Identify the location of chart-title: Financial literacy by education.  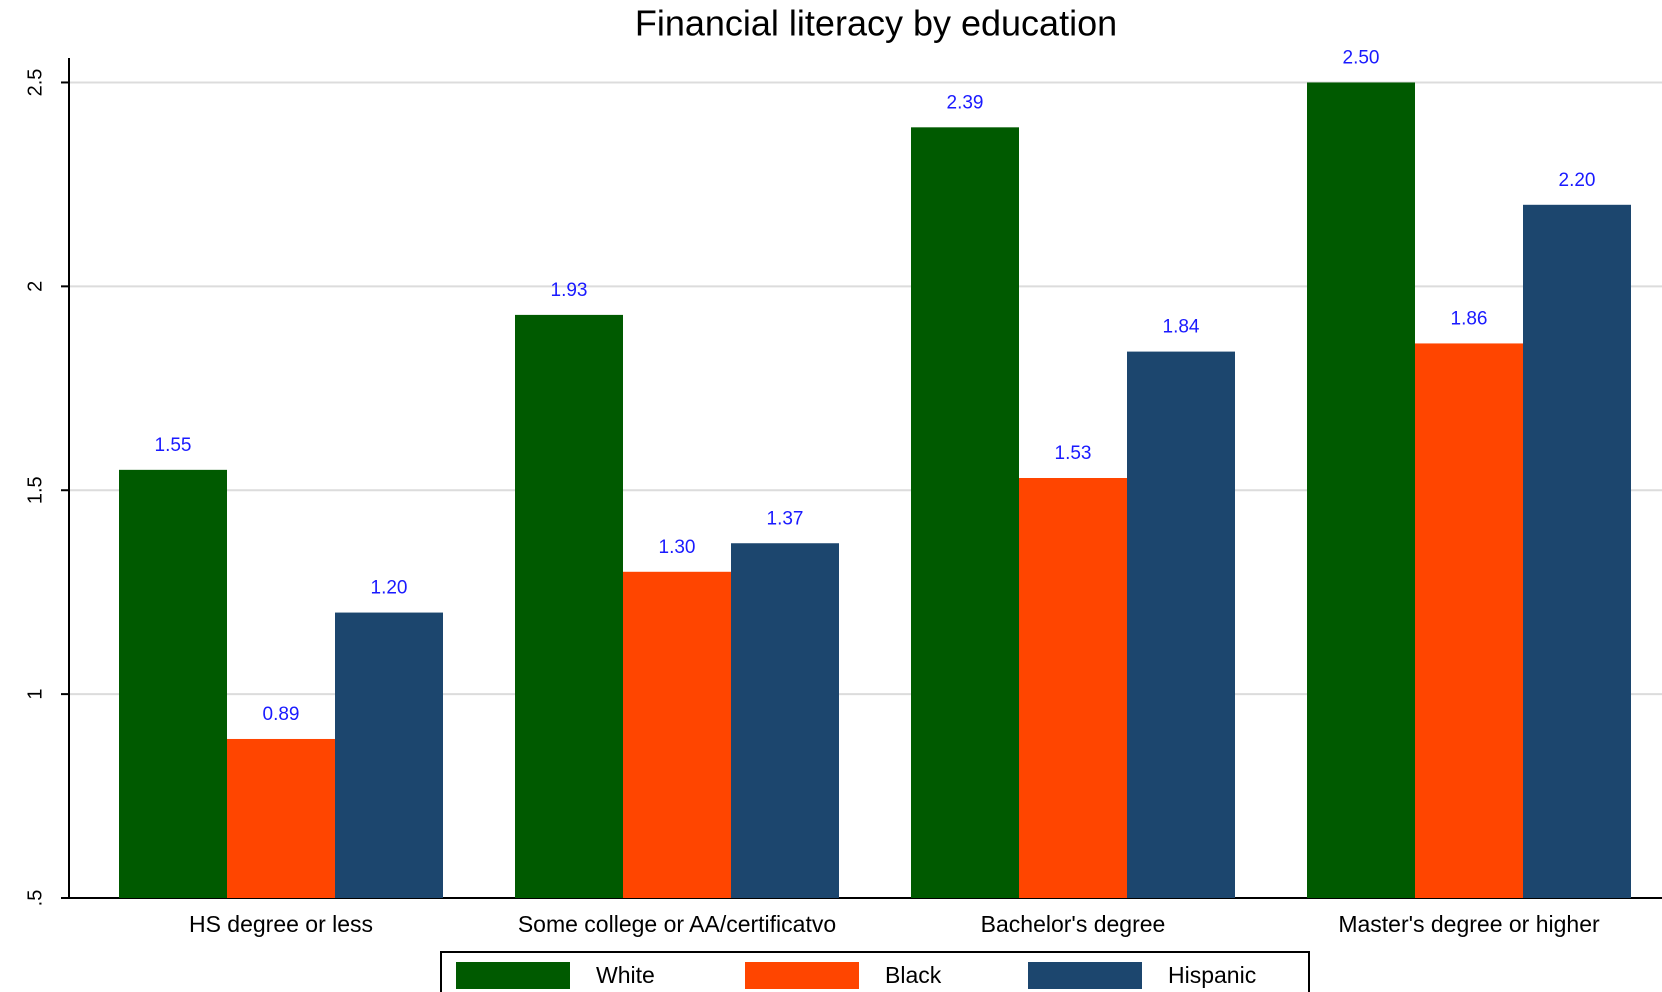
(876, 23).